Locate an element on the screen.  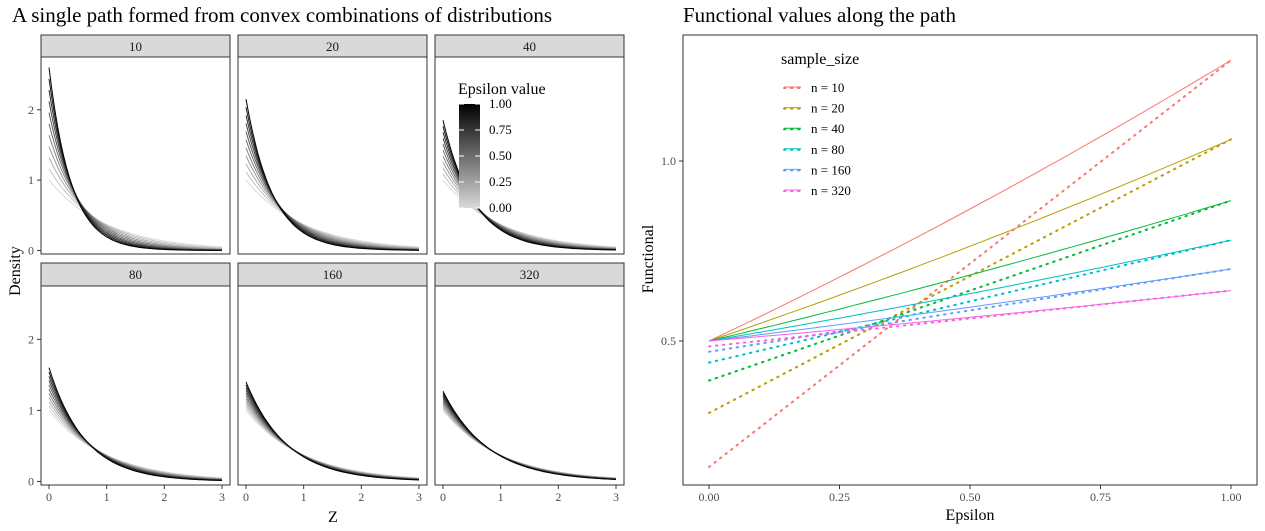
facet-strip-label: 160 is located at coordinates (333, 274).